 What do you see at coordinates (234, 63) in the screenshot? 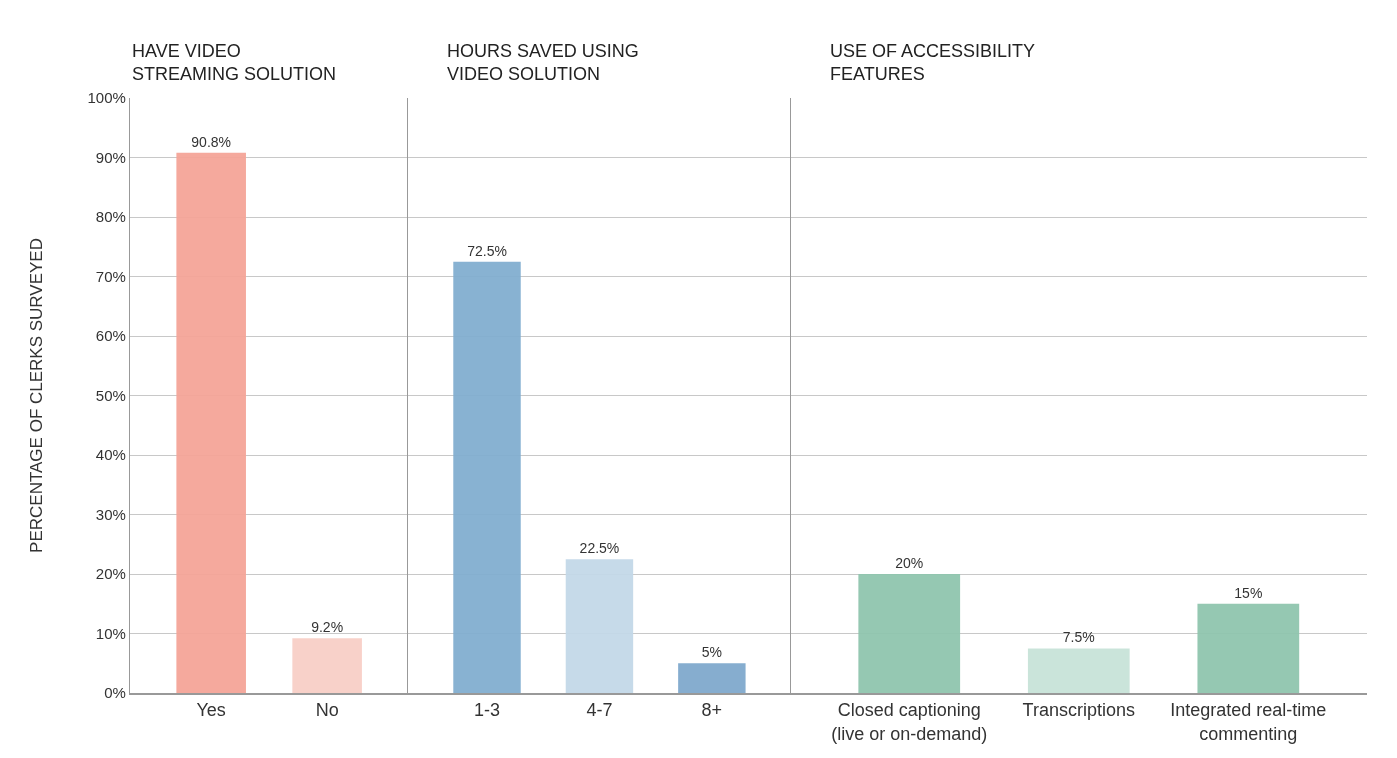
I see `chart-title: HAVE VIDEO STREAMING SOLUTION` at bounding box center [234, 63].